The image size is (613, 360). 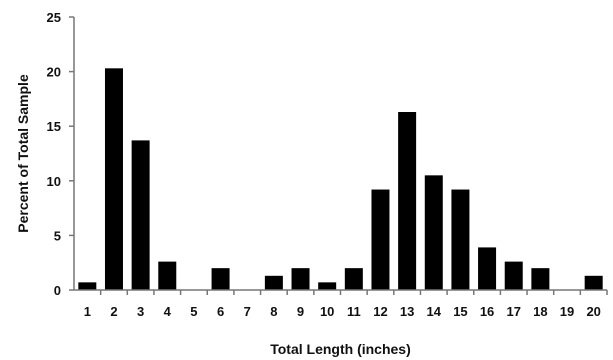 I want to click on y-tick-label: 15, so click(x=54, y=126).